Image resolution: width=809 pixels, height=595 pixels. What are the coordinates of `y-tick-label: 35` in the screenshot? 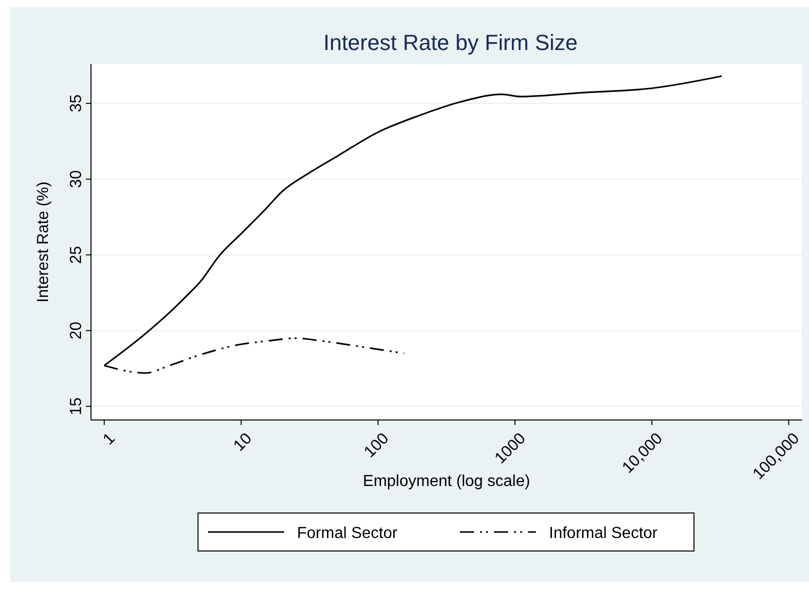 It's located at (76, 103).